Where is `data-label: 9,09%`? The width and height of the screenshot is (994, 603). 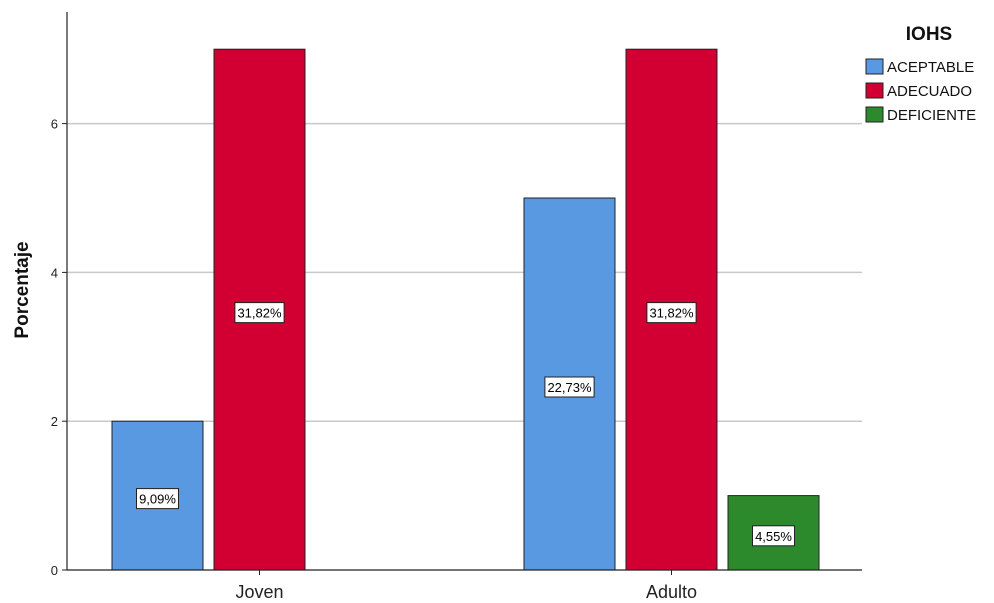 data-label: 9,09% is located at coordinates (157, 499).